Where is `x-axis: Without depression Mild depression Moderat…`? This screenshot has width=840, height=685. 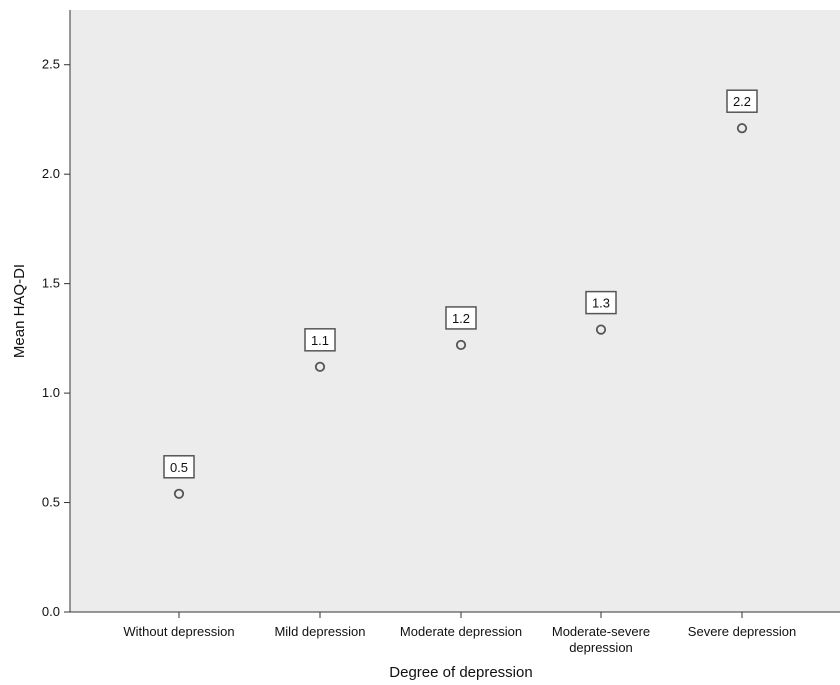
x-axis: Without depression Mild depression Moderat… is located at coordinates (455, 633).